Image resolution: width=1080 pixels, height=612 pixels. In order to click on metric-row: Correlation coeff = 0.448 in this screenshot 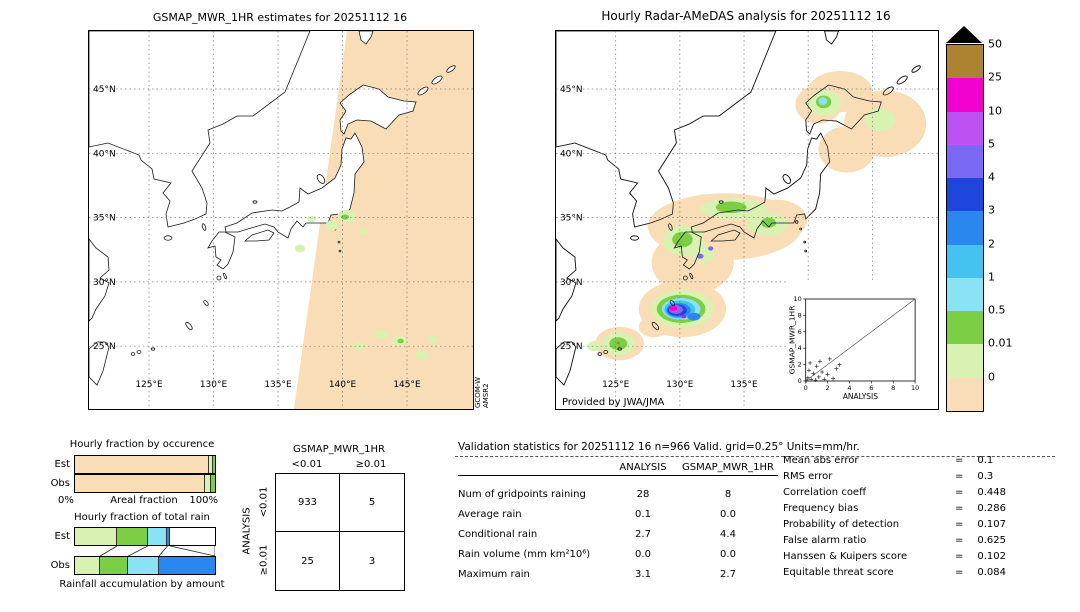, I will do `click(895, 492)`.